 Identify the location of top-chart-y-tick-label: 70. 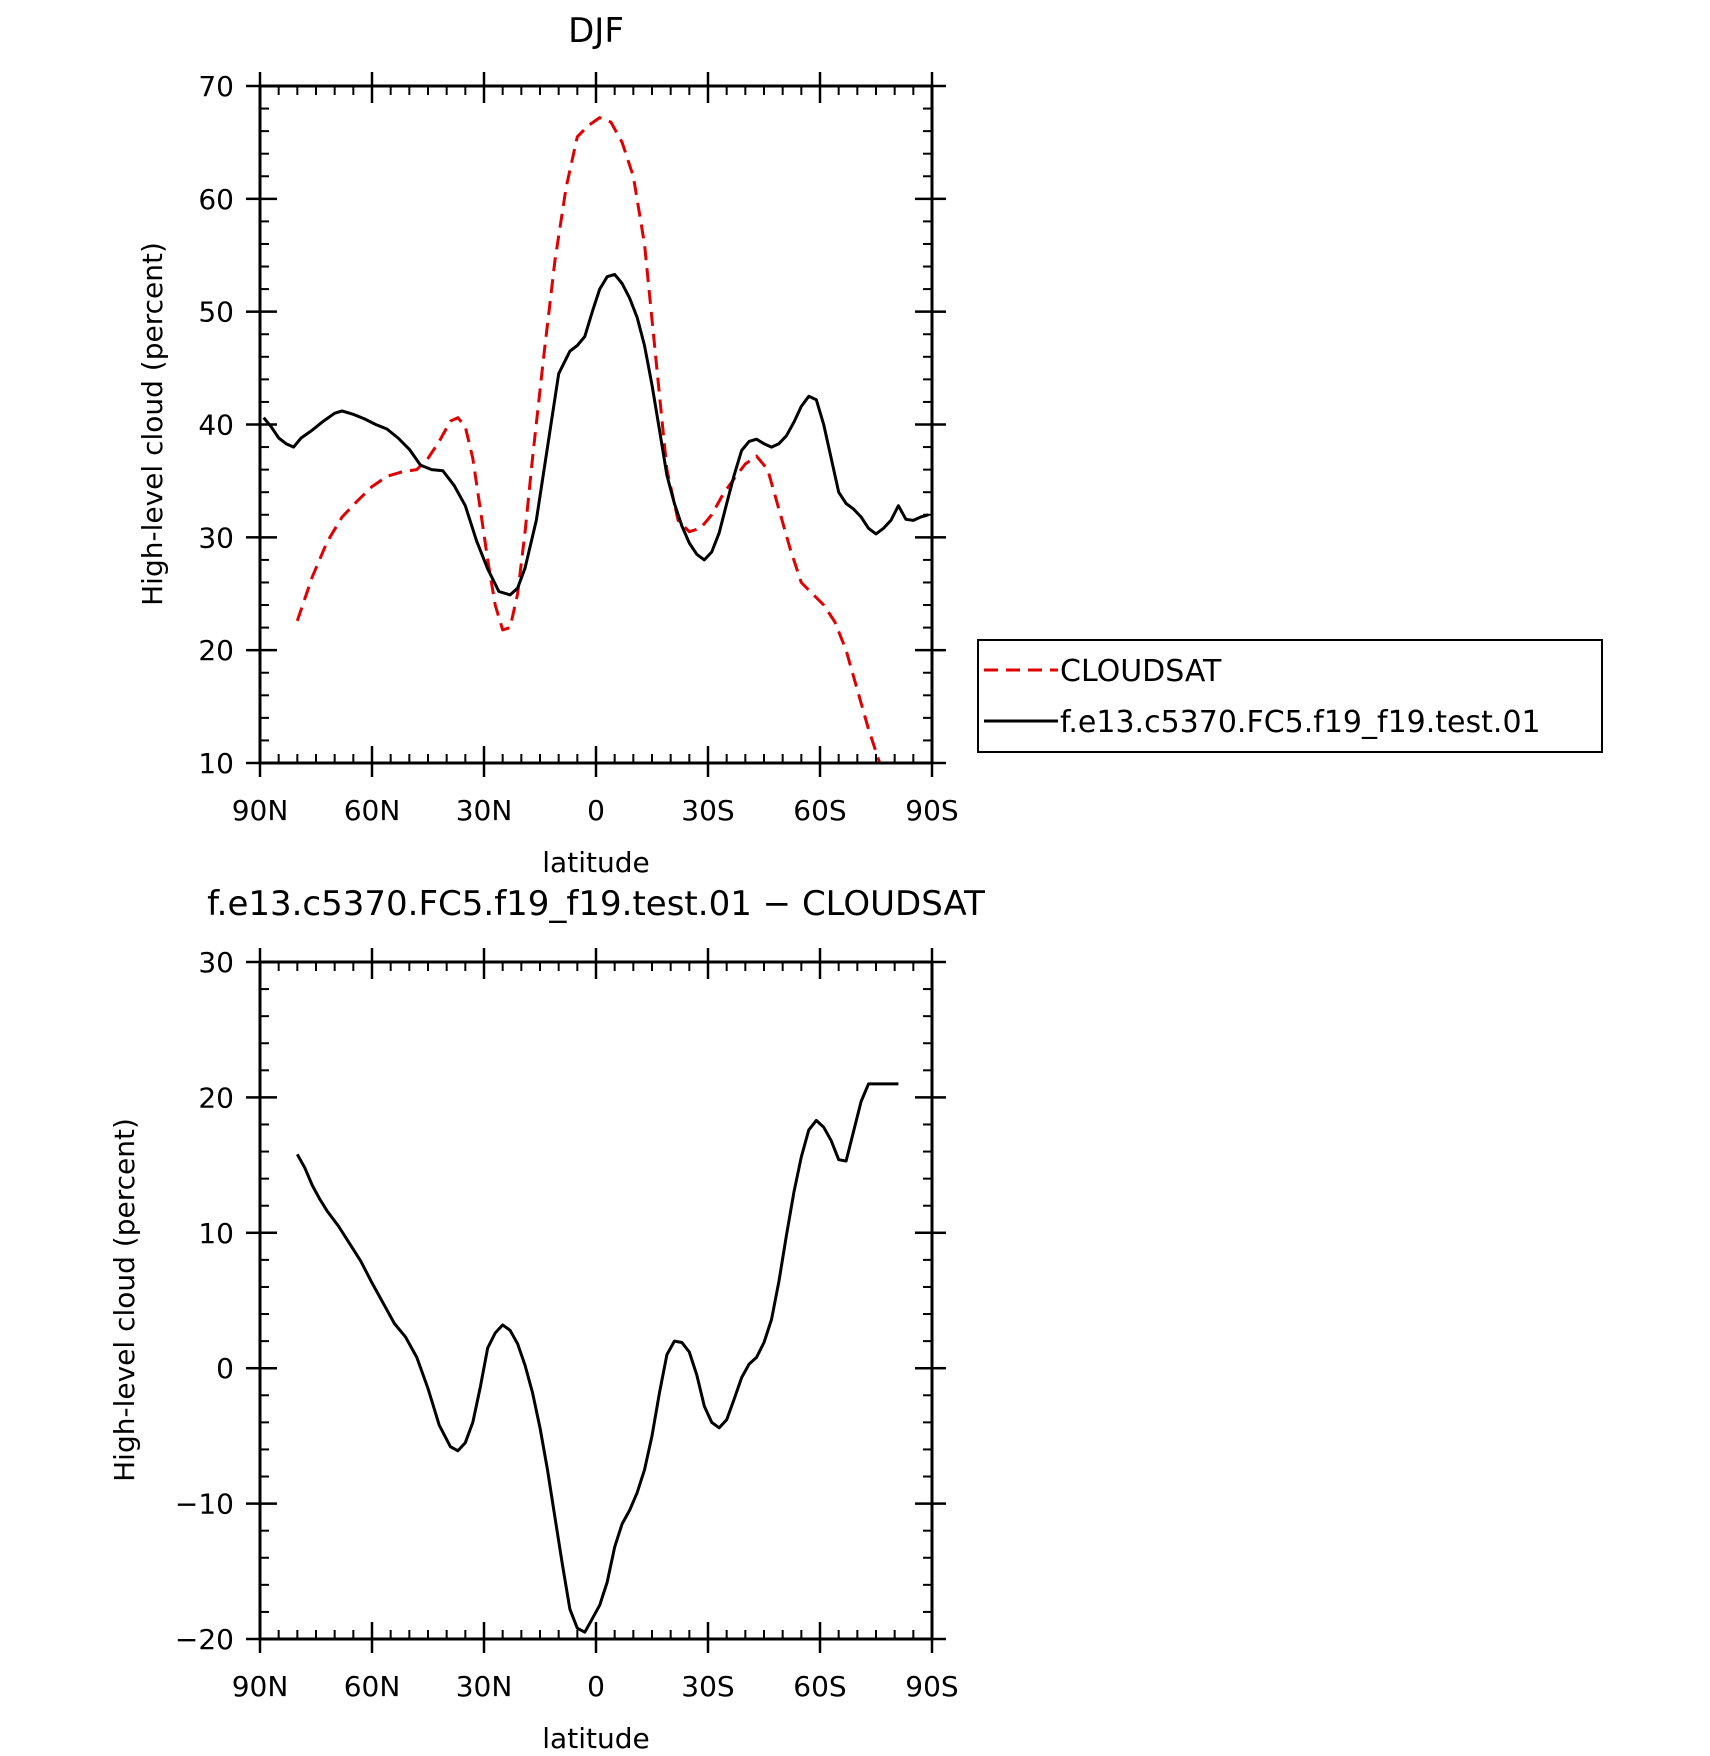
(216, 86).